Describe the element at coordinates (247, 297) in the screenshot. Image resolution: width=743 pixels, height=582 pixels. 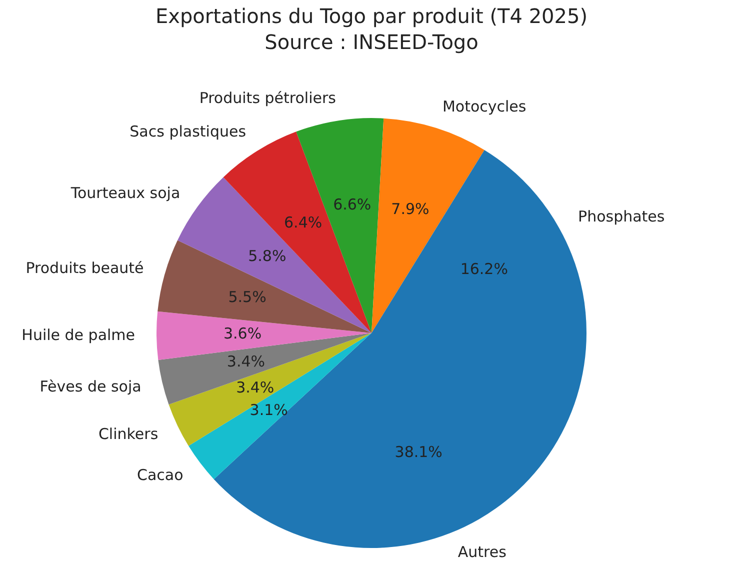
I see `data-label: 5.5%` at that location.